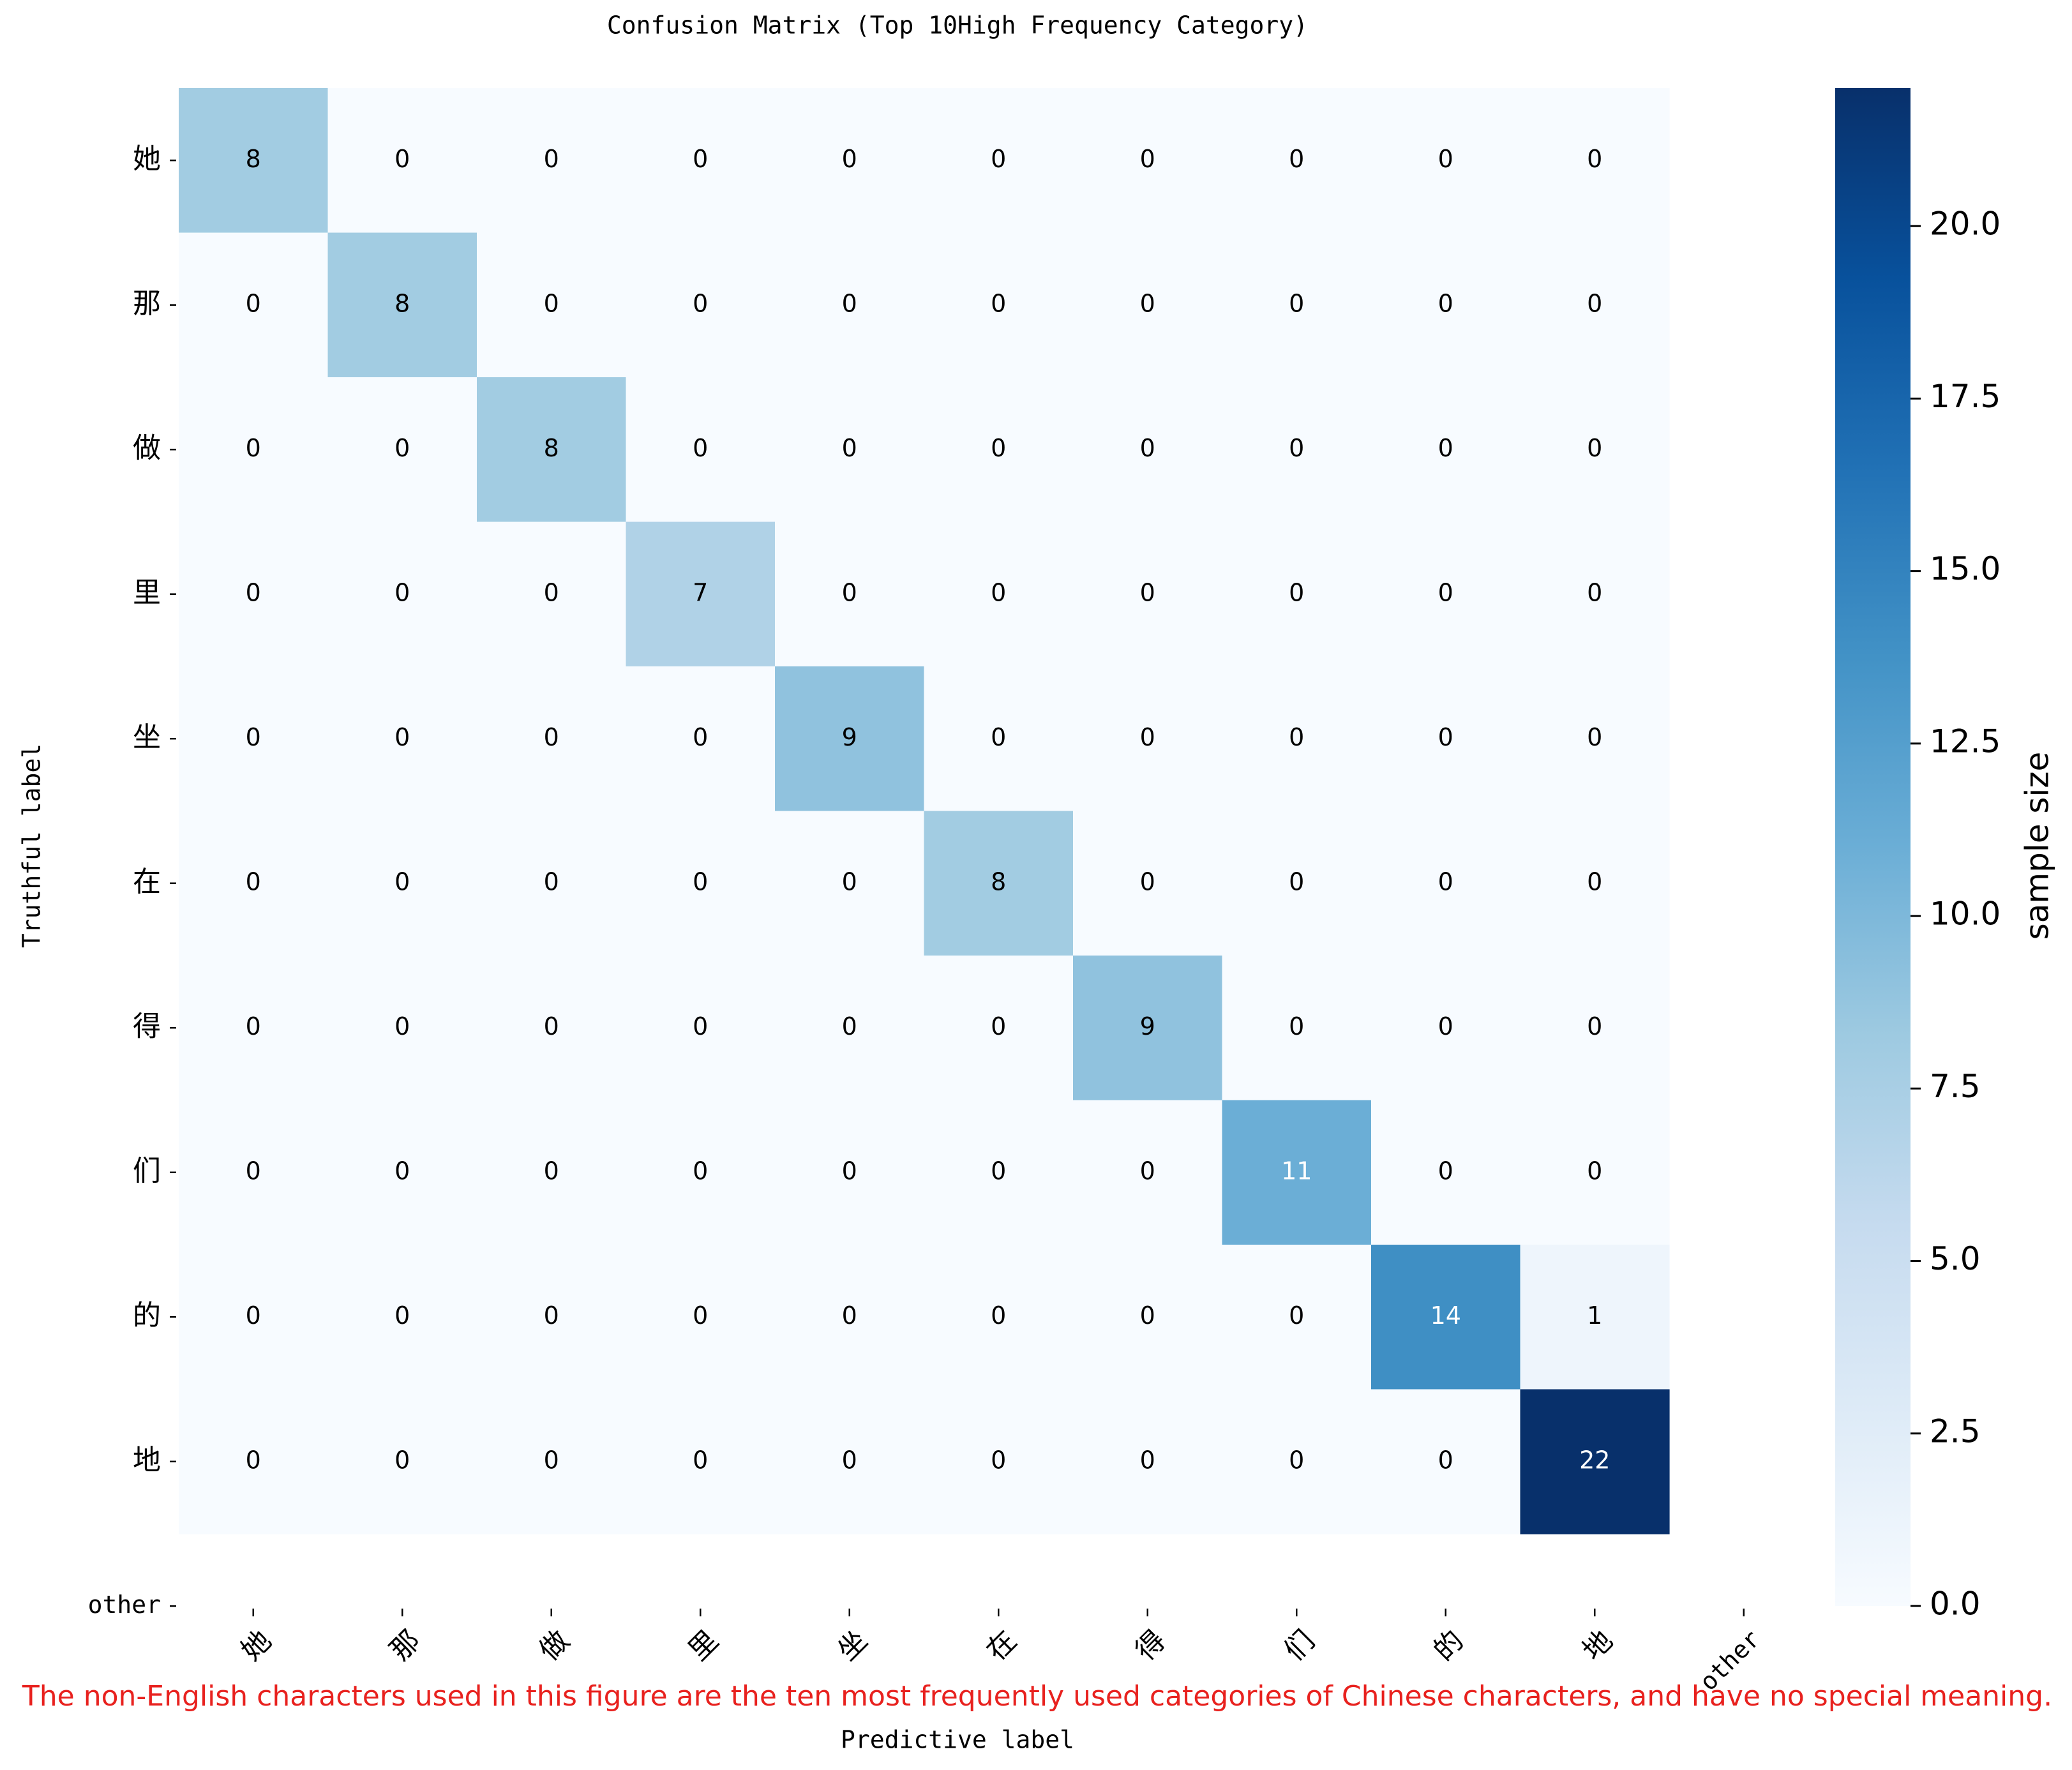  I want to click on colorbar-tick-label: 5.0, so click(1956, 1259).